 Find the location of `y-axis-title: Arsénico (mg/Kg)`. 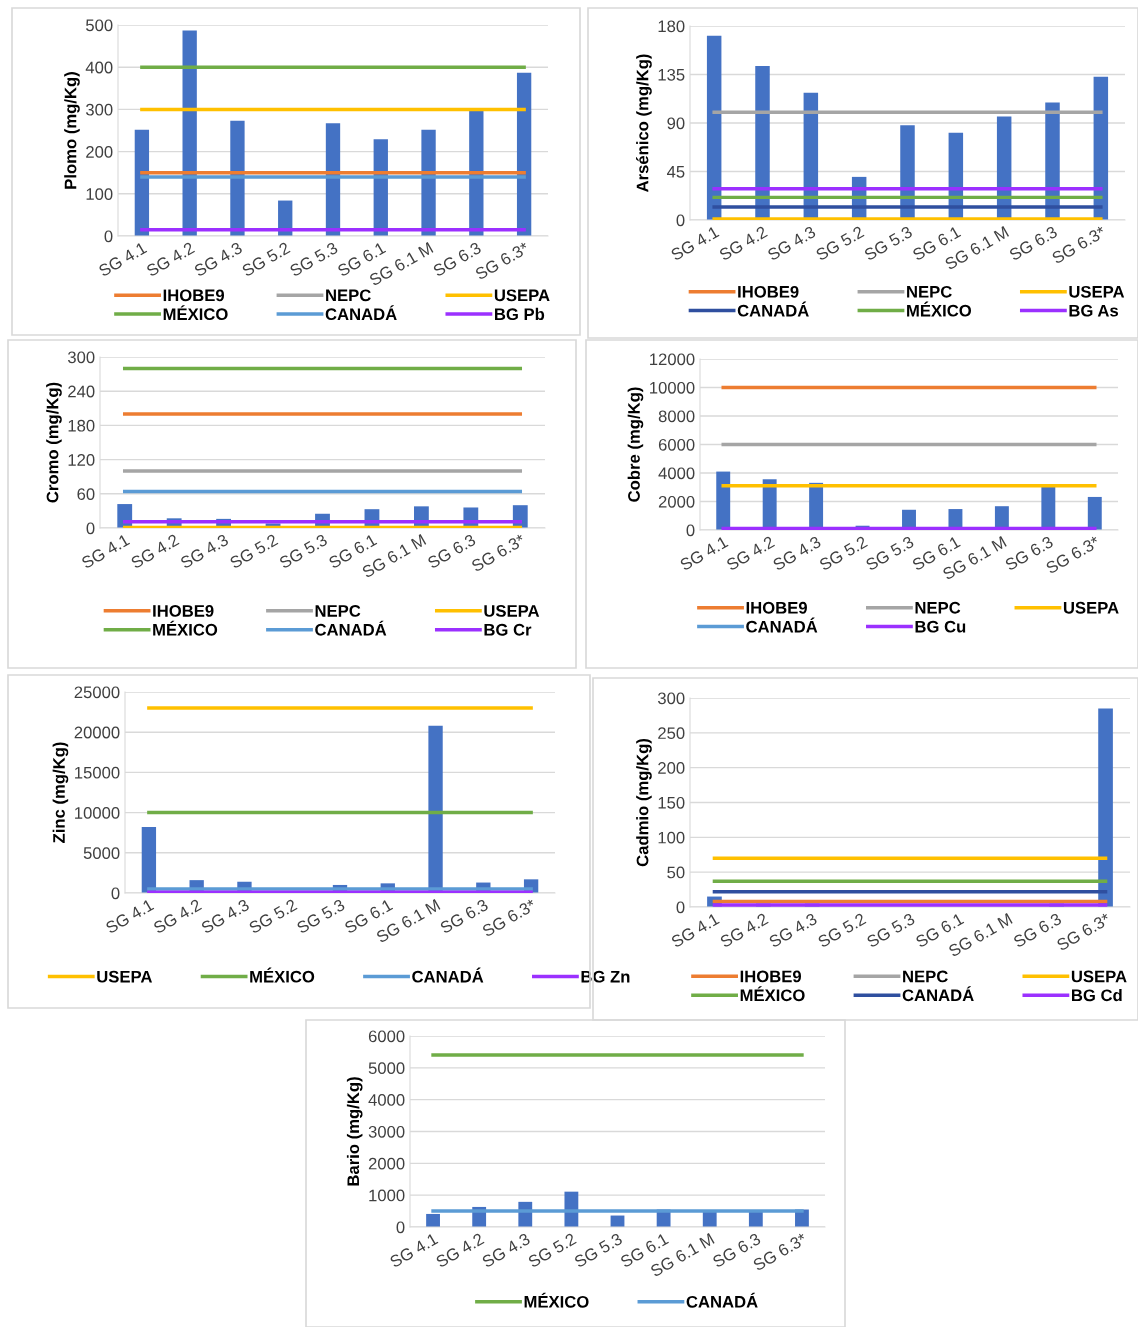

y-axis-title: Arsénico (mg/Kg) is located at coordinates (644, 123).